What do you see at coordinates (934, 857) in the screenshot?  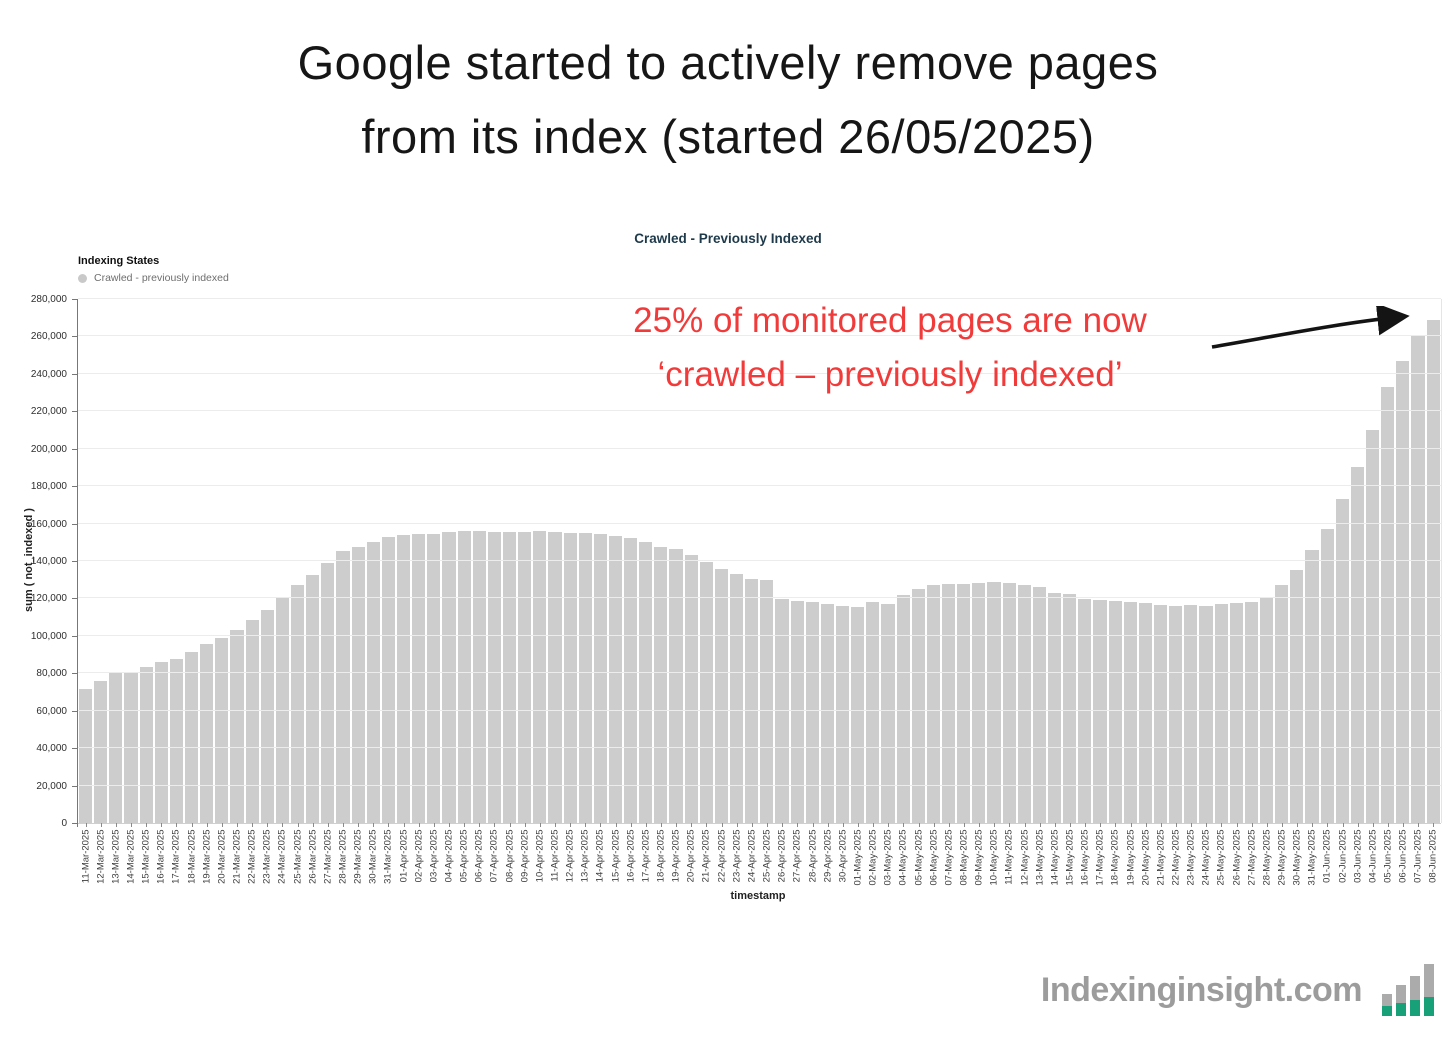 I see `x-tick-label: 06-May-2025` at bounding box center [934, 857].